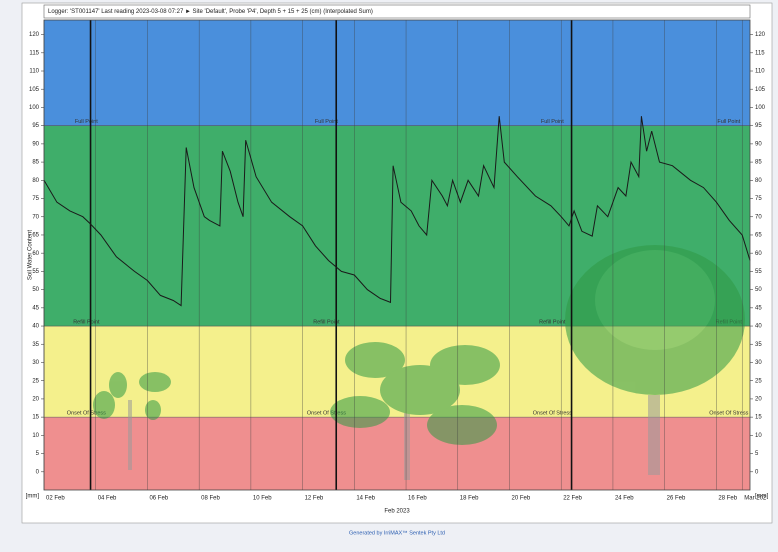 The height and width of the screenshot is (552, 778). What do you see at coordinates (758, 327) in the screenshot?
I see `y-tick-label-right: 40` at bounding box center [758, 327].